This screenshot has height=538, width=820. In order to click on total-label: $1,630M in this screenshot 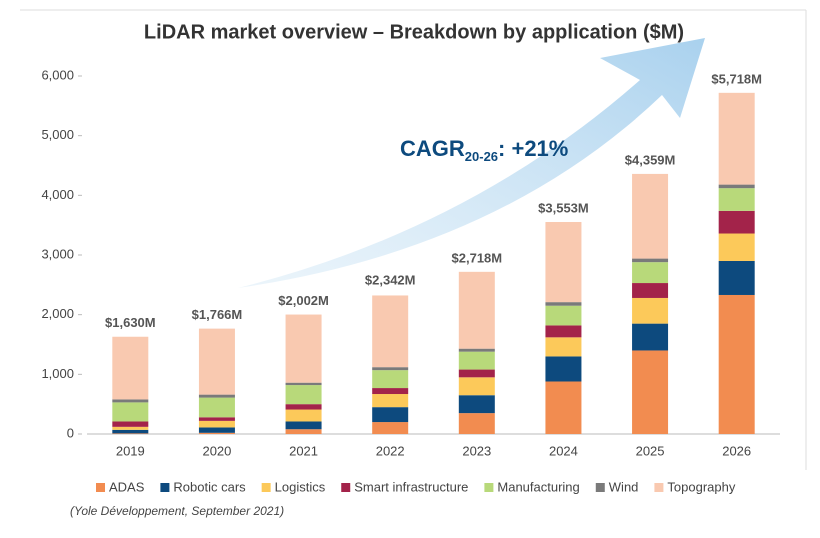, I will do `click(130, 322)`.